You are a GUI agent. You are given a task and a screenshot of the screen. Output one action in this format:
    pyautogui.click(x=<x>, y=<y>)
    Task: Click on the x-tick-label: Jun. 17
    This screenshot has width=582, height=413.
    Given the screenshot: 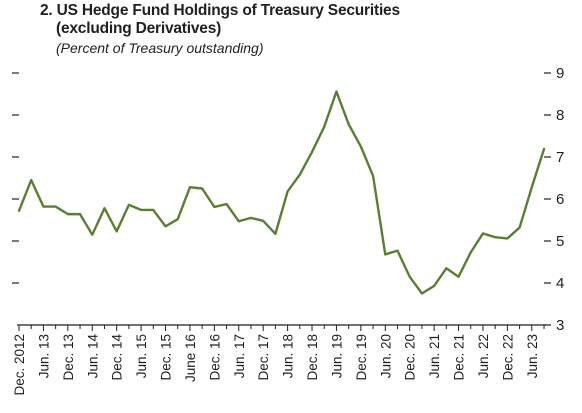 What is the action you would take?
    pyautogui.click(x=239, y=356)
    